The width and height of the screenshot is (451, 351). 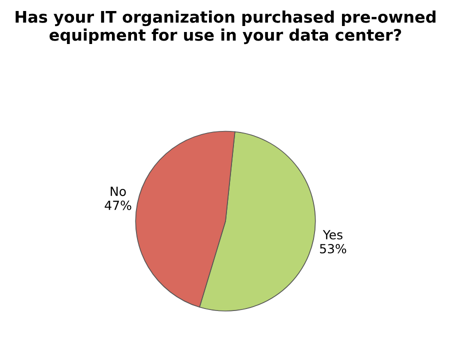 What do you see at coordinates (333, 249) in the screenshot?
I see `data-label: 53%` at bounding box center [333, 249].